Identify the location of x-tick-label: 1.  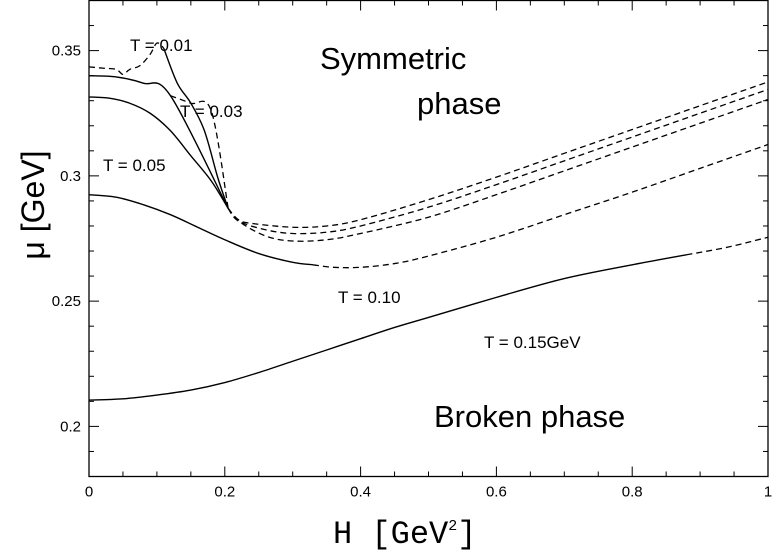
(768, 492).